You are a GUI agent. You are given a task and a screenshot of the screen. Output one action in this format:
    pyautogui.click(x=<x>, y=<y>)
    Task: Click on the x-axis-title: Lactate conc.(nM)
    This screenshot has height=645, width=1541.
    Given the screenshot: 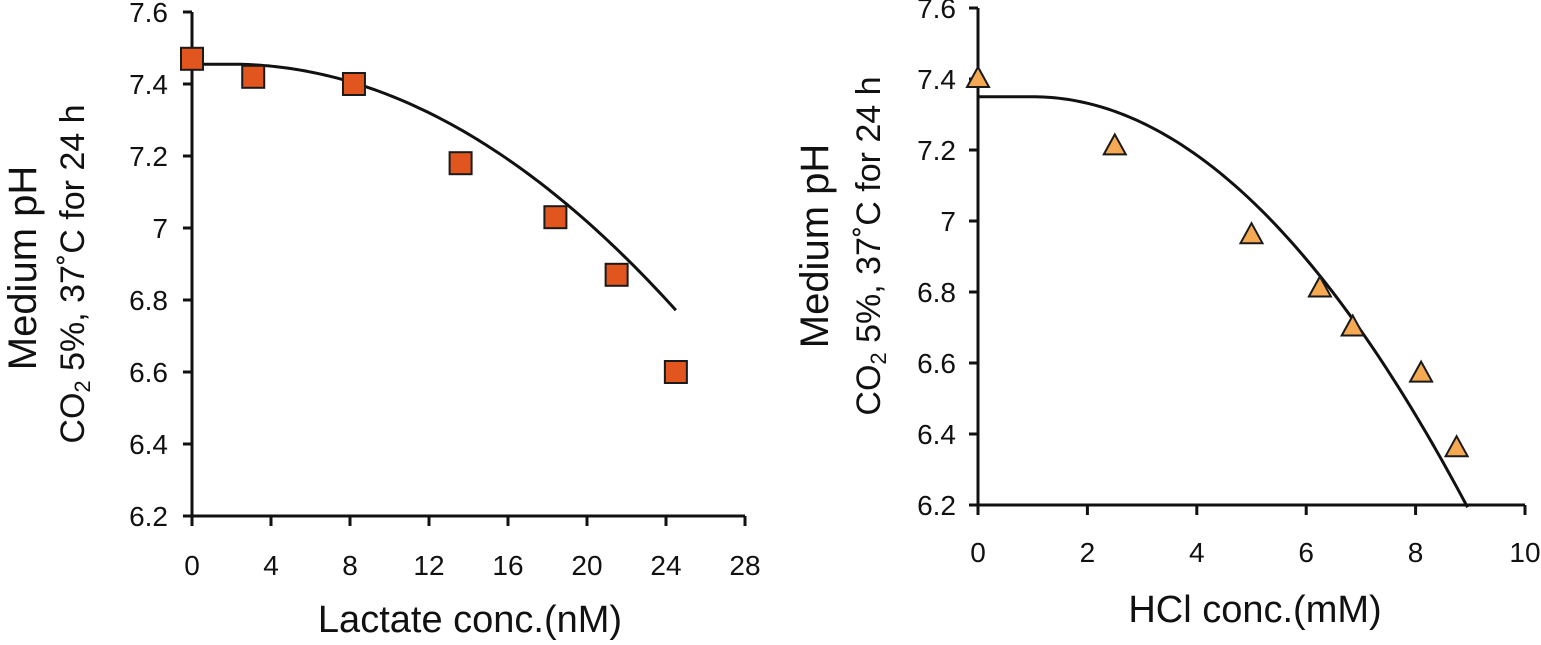 What is the action you would take?
    pyautogui.click(x=470, y=619)
    